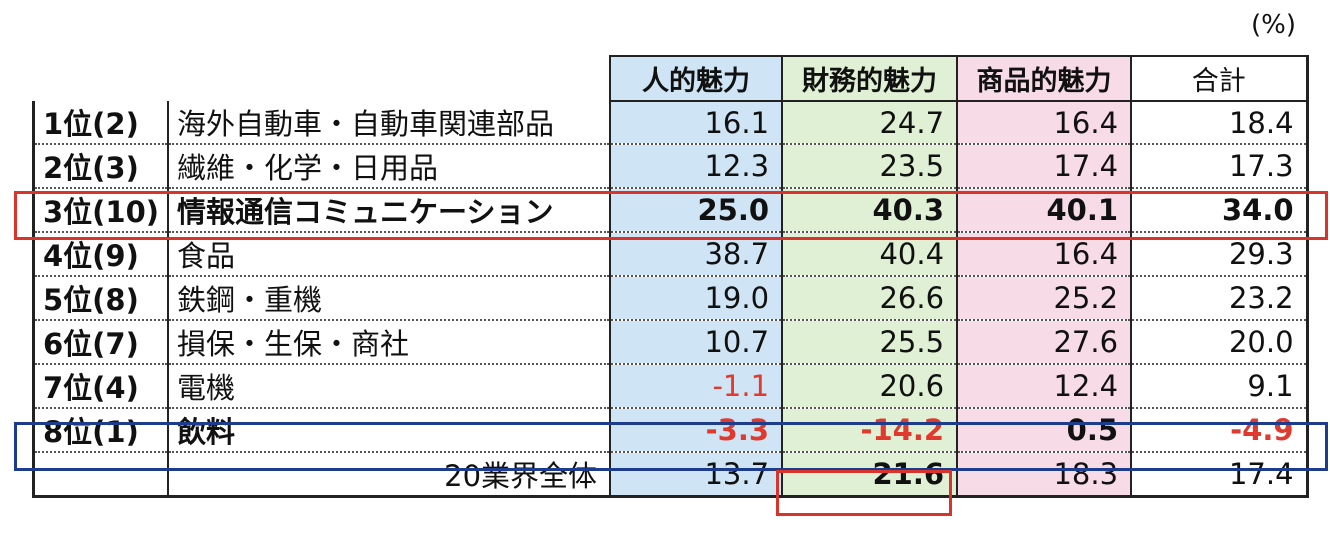 The height and width of the screenshot is (557, 1330). What do you see at coordinates (101, 386) in the screenshot?
I see `rank-cell: 7位(4)` at bounding box center [101, 386].